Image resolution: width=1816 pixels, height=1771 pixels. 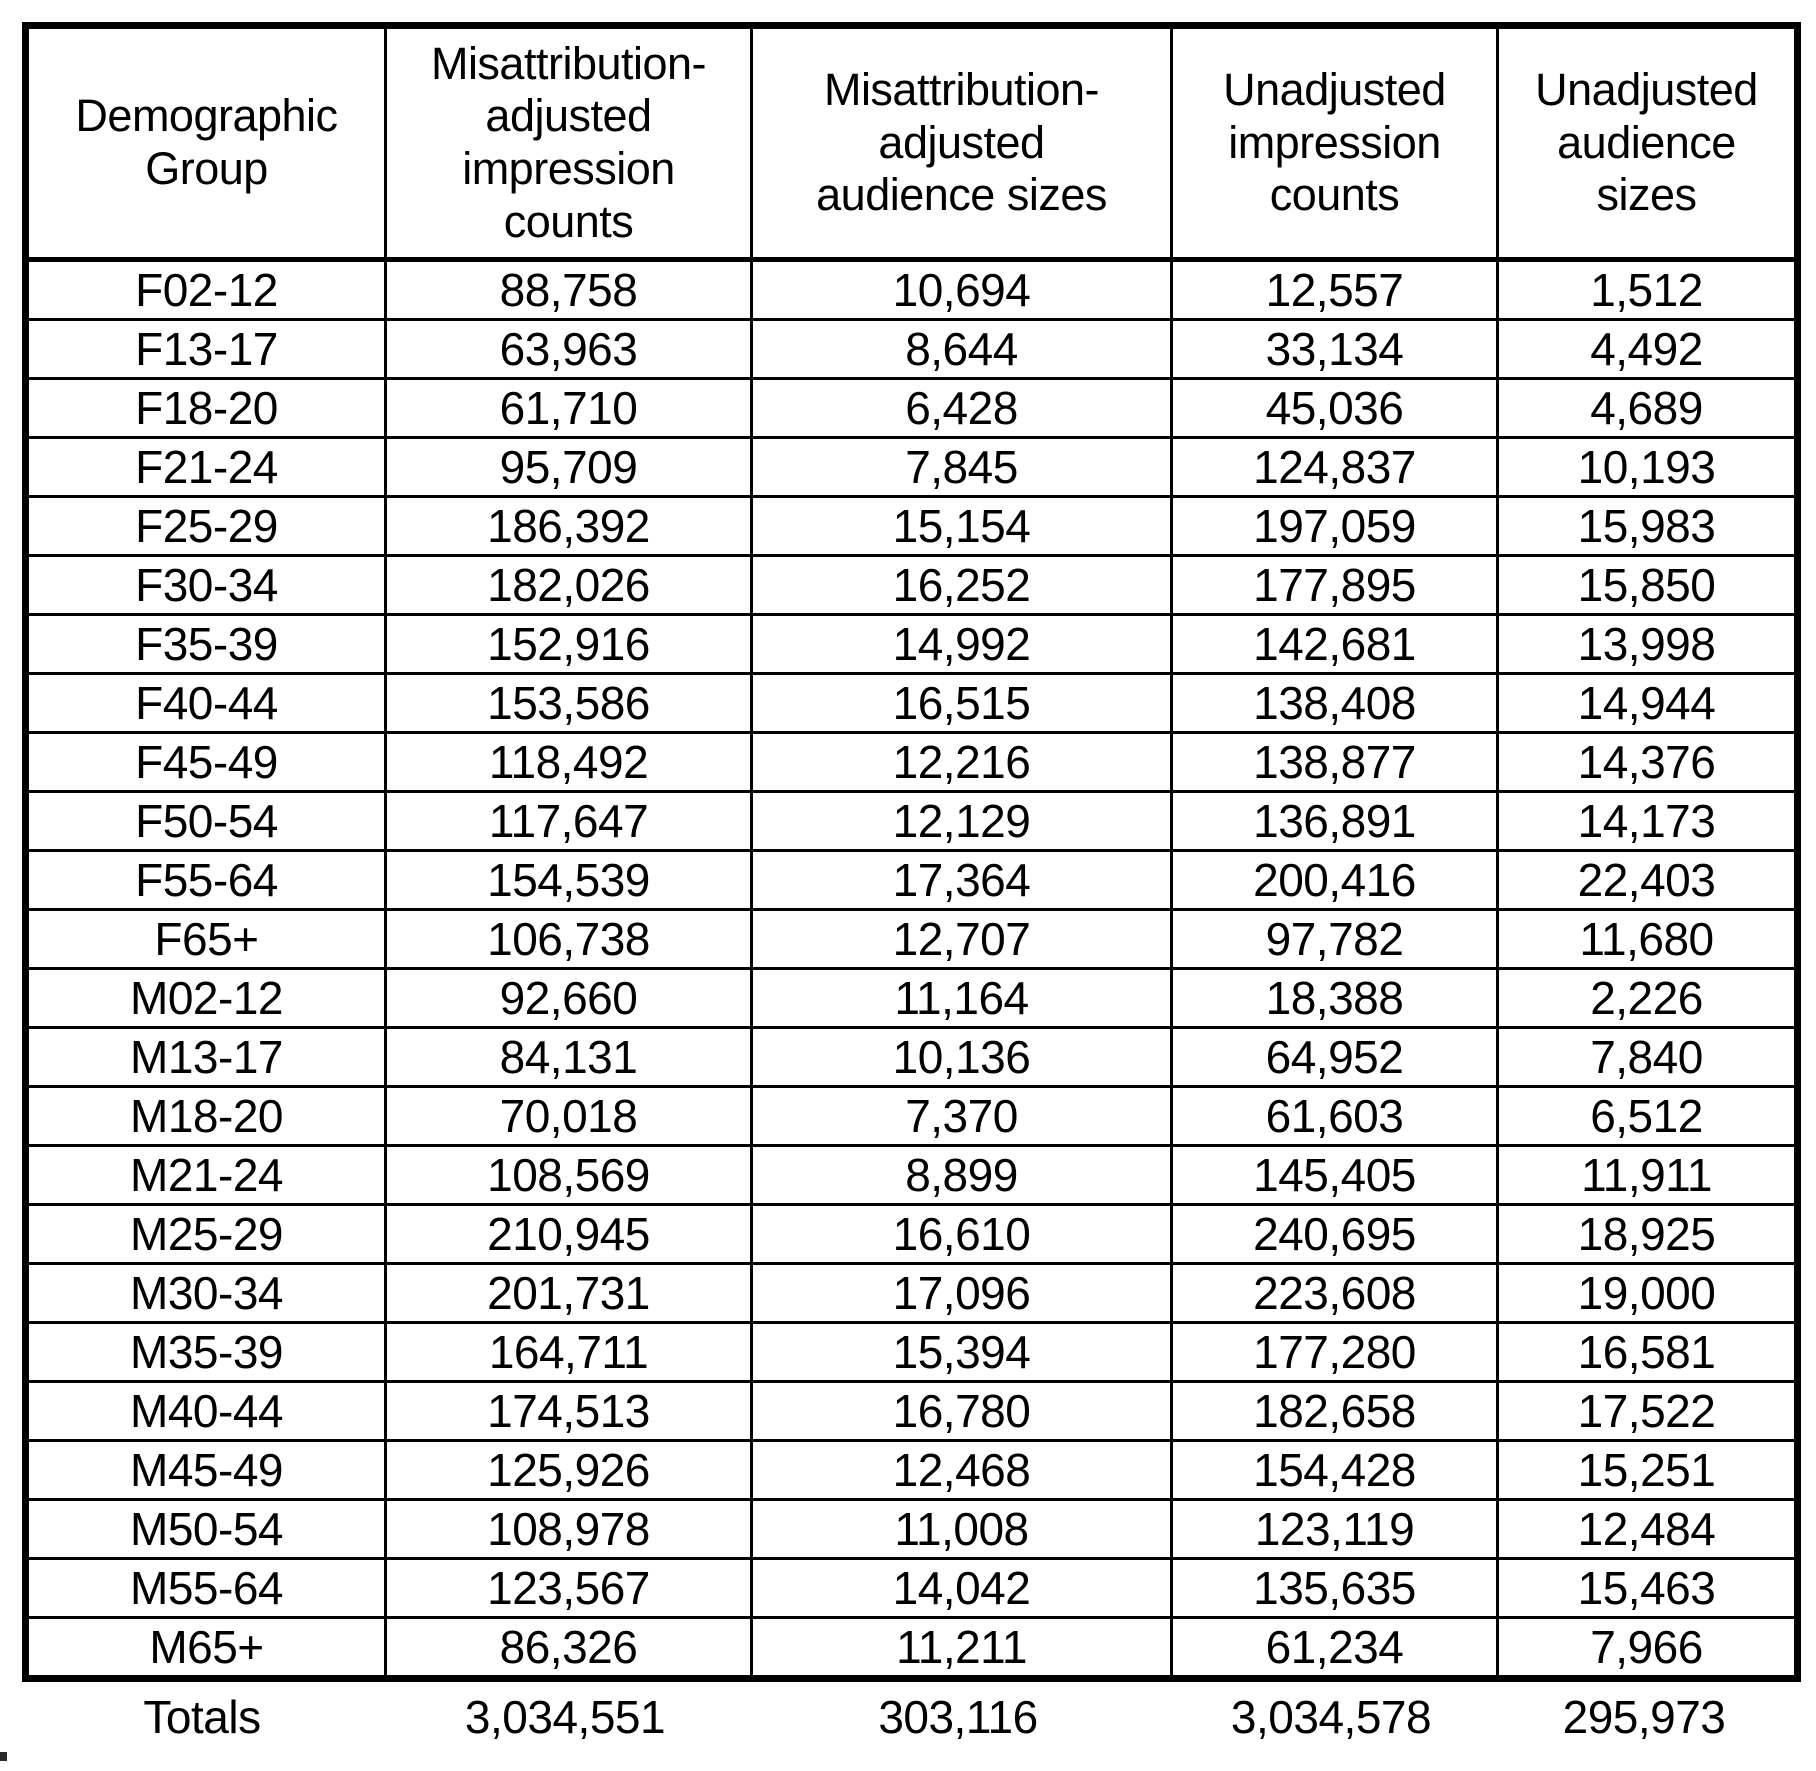 What do you see at coordinates (1334, 1352) in the screenshot?
I see `cell-value: 177,280` at bounding box center [1334, 1352].